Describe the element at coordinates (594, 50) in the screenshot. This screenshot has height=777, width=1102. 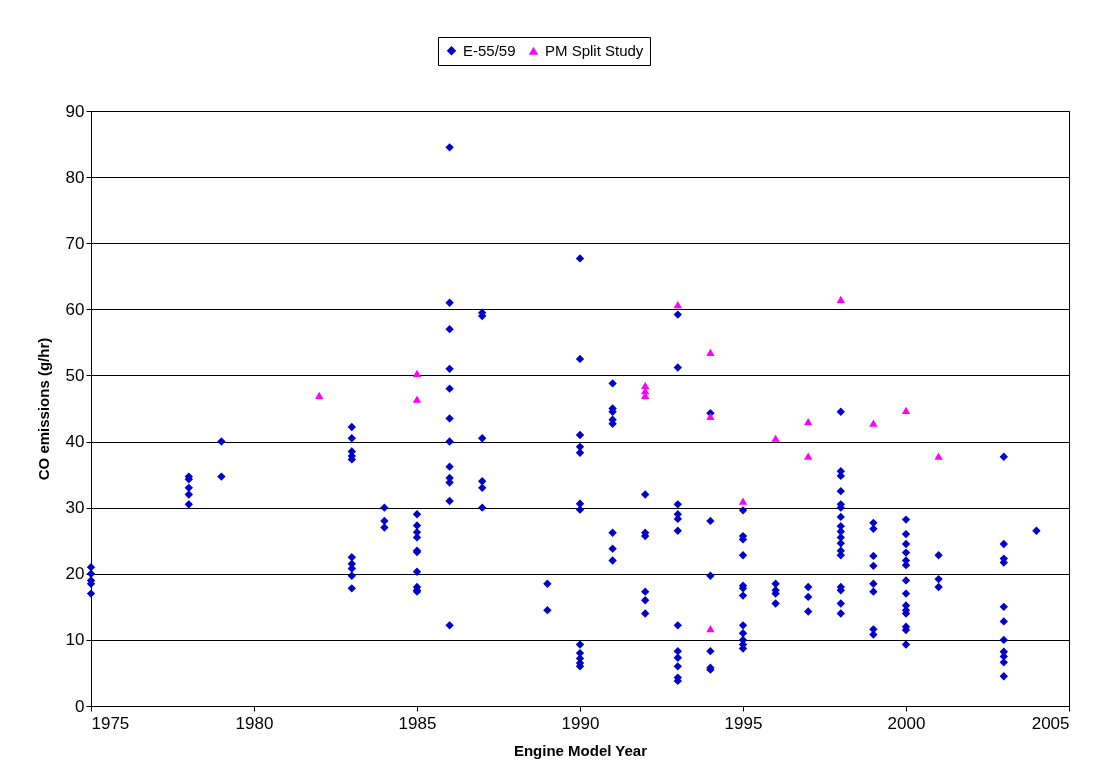
I see `legend-label: PM Split Study` at that location.